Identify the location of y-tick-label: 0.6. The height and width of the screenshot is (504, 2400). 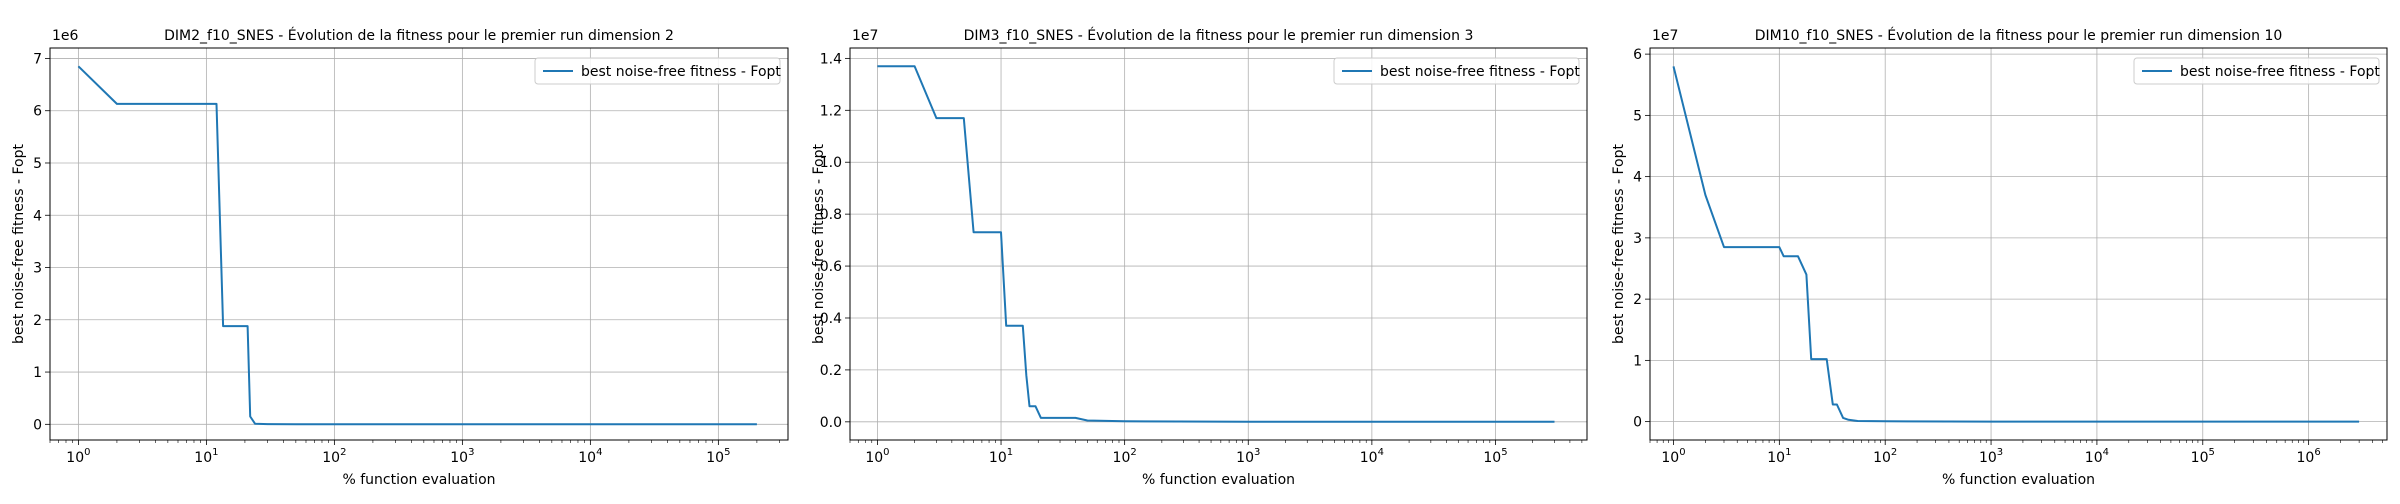
(831, 267).